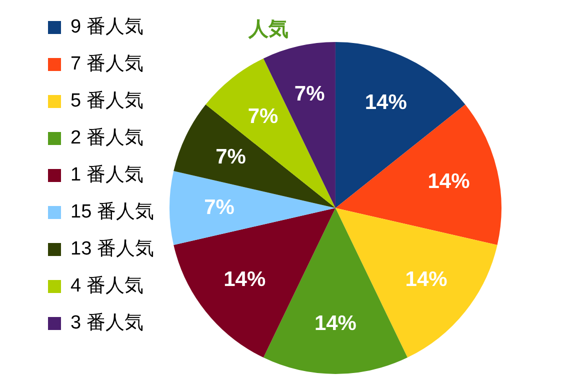 The width and height of the screenshot is (567, 378). What do you see at coordinates (107, 138) in the screenshot?
I see `legend-label: 2 番人気` at bounding box center [107, 138].